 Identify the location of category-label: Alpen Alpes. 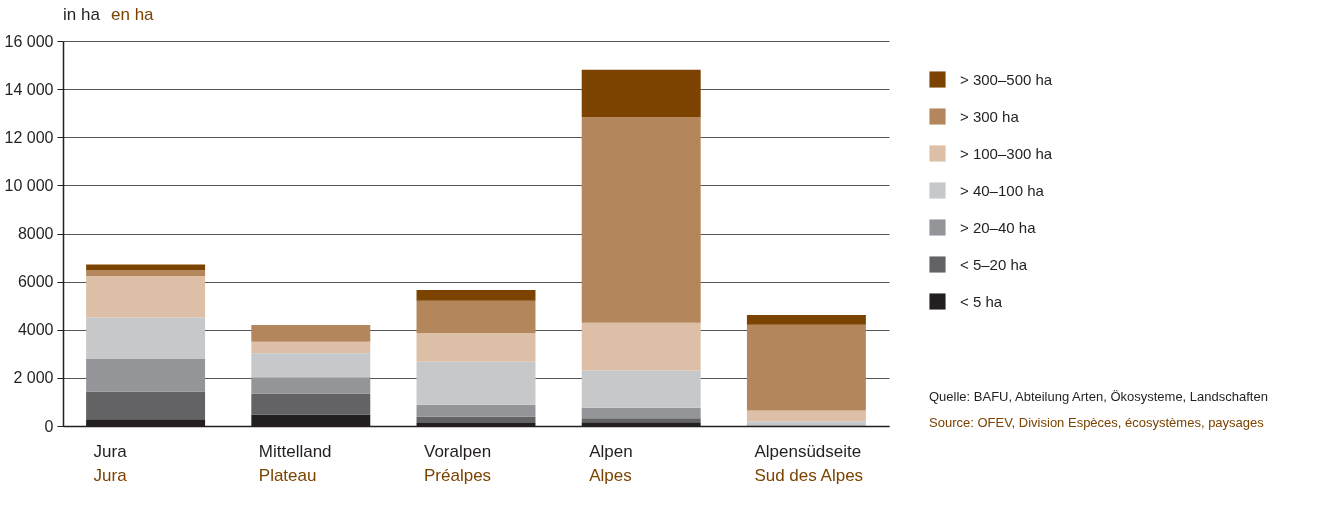
(611, 463).